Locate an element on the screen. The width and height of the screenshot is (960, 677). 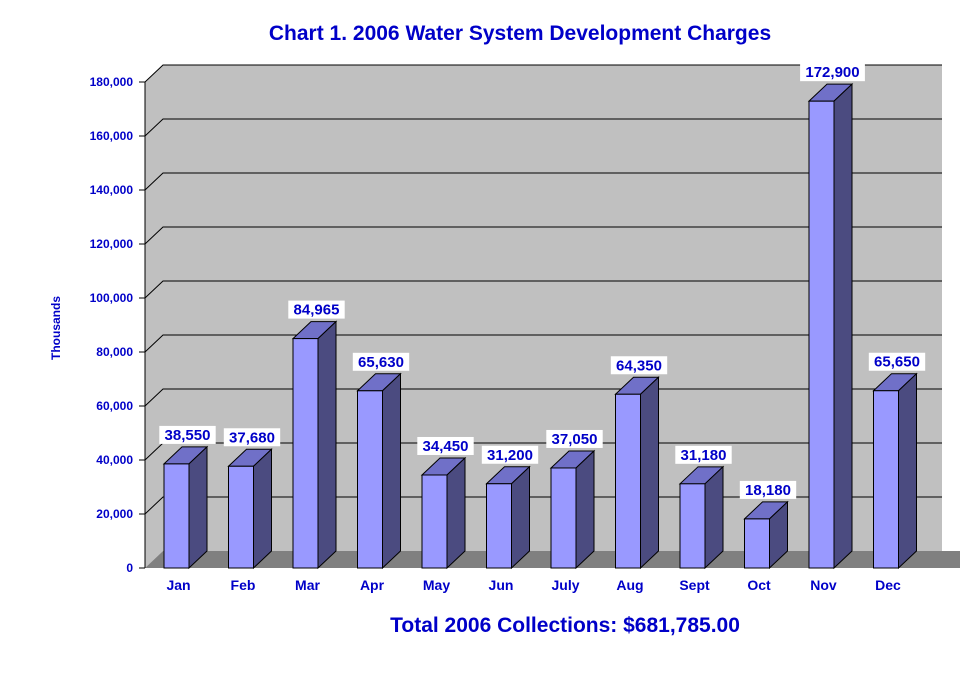
data-label: 37,680 is located at coordinates (252, 437).